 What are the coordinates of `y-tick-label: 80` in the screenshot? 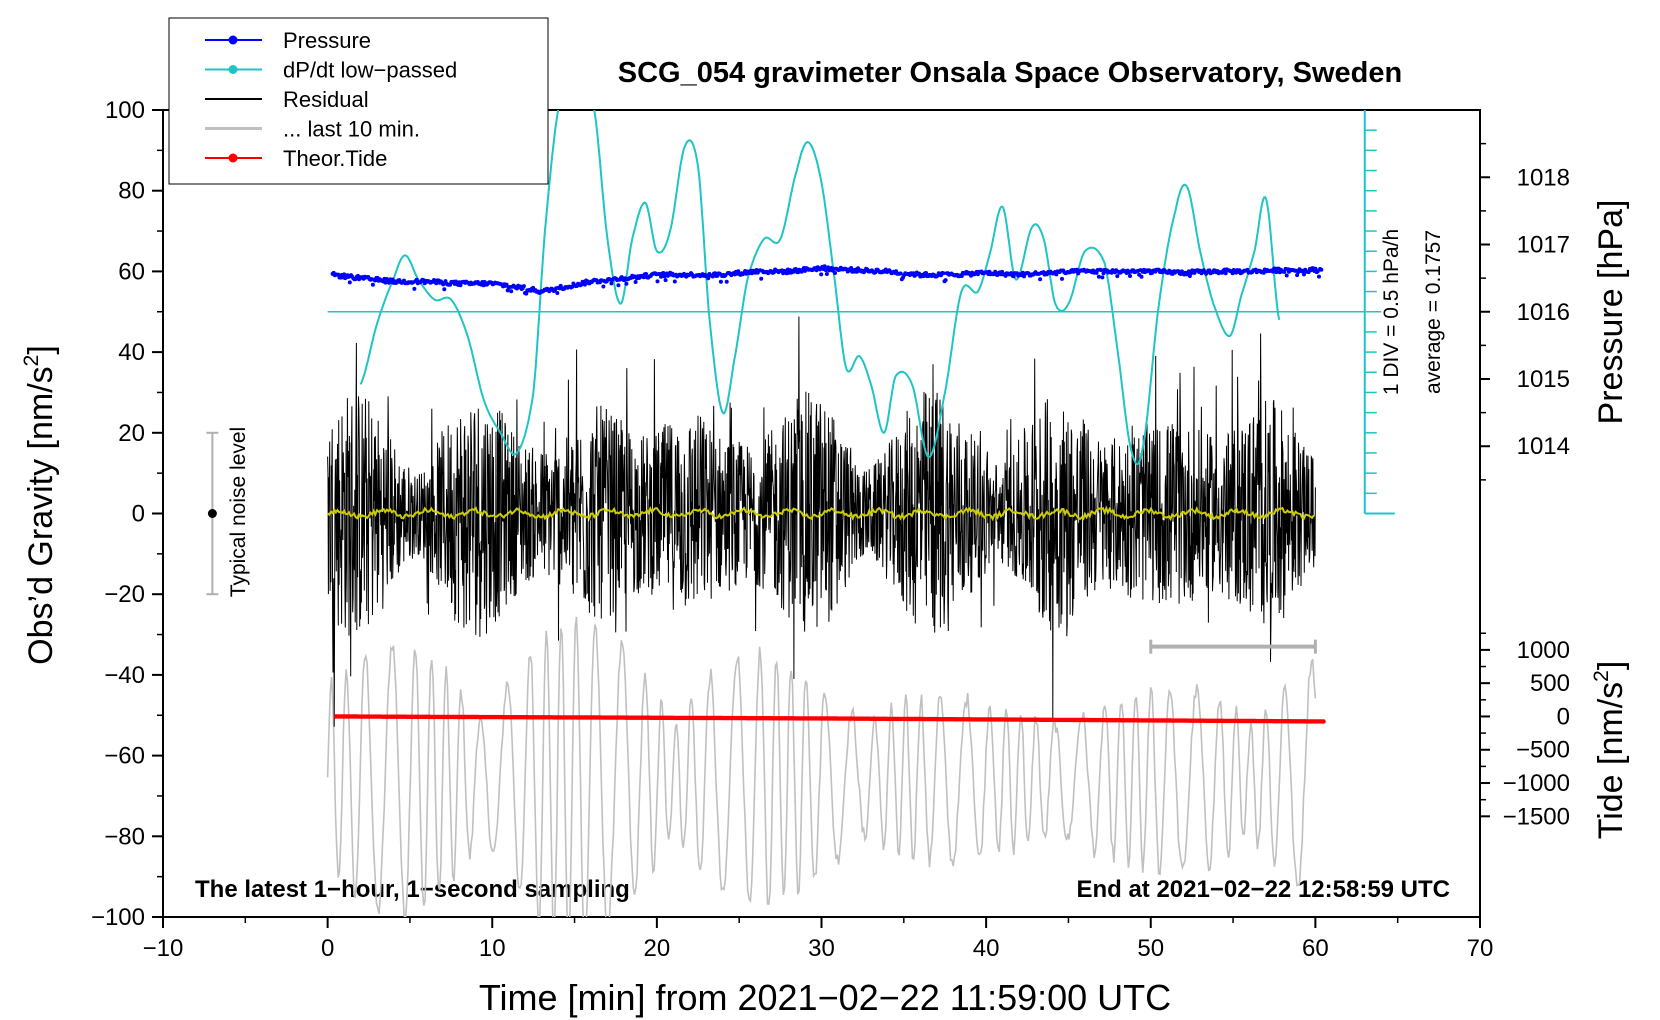 It's located at (131, 191).